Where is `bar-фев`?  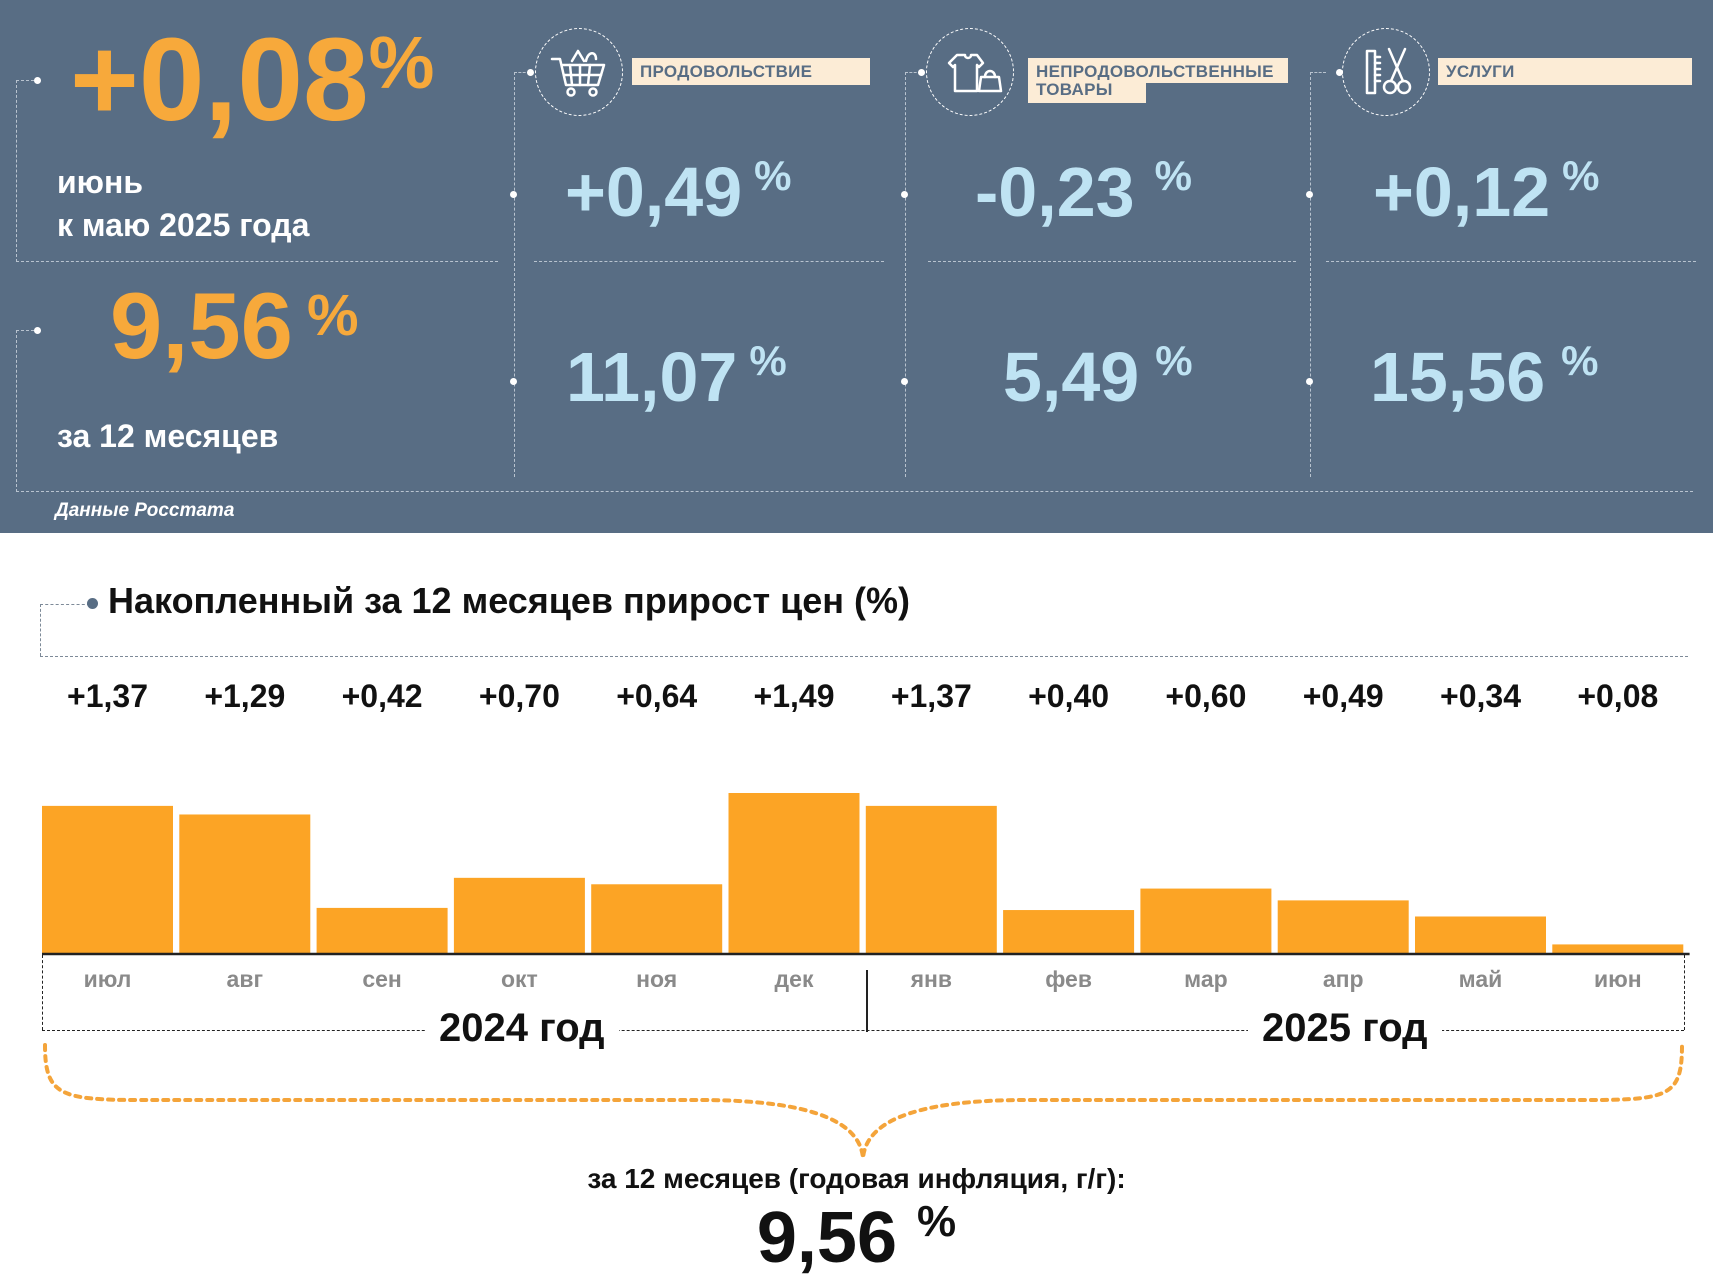 bar-фев is located at coordinates (1069, 931).